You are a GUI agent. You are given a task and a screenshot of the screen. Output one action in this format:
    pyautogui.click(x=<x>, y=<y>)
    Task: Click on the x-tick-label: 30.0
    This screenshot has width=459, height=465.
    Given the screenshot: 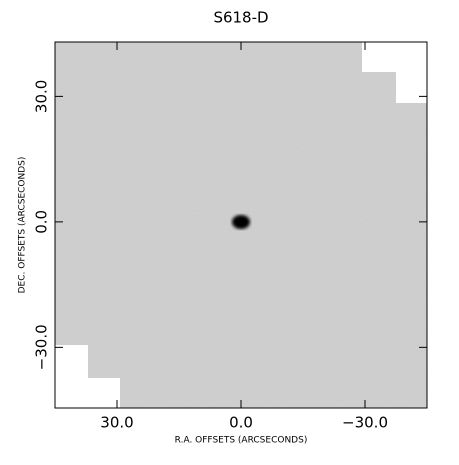 What is the action you would take?
    pyautogui.click(x=116, y=423)
    